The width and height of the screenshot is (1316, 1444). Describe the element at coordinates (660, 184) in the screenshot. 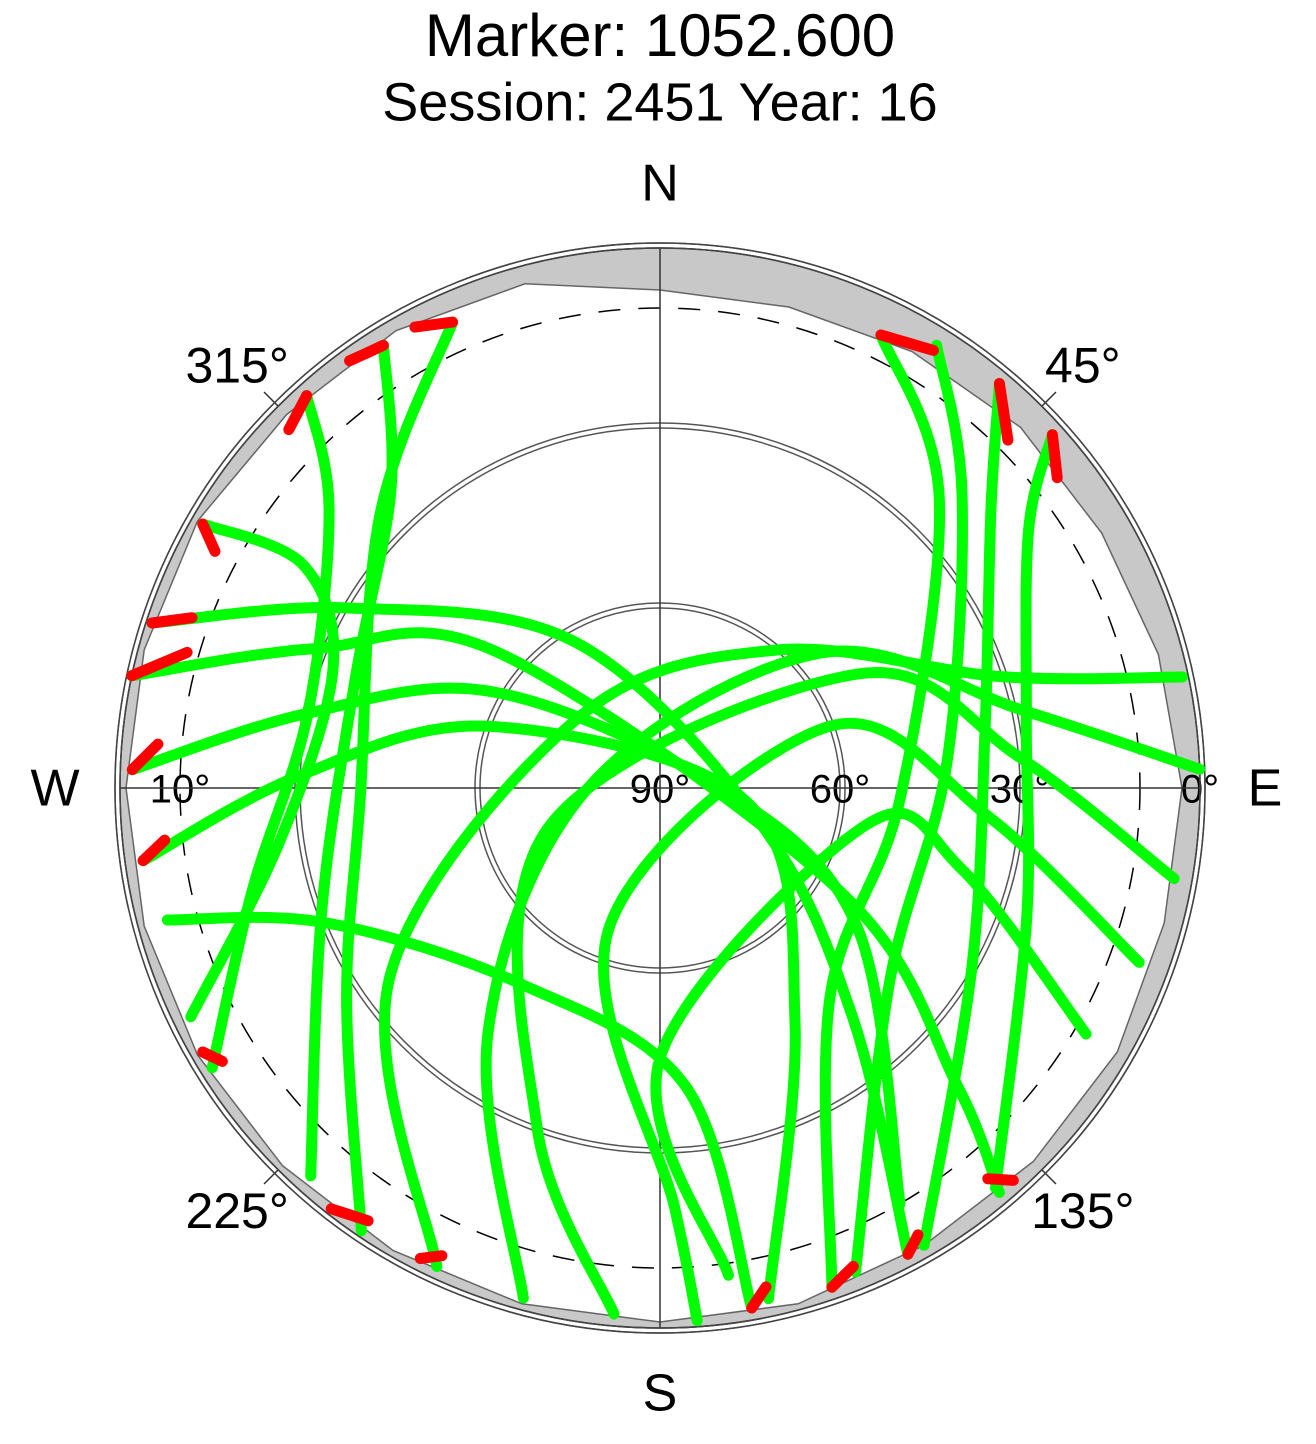

I see `direction-label: N` at that location.